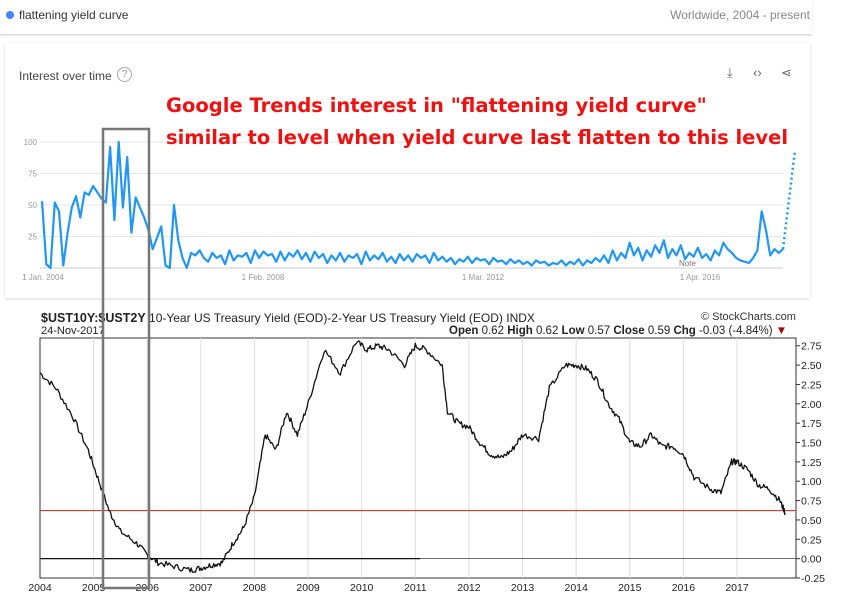  Describe the element at coordinates (630, 588) in the screenshot. I see `yield-xtick-2015: 2015` at that location.